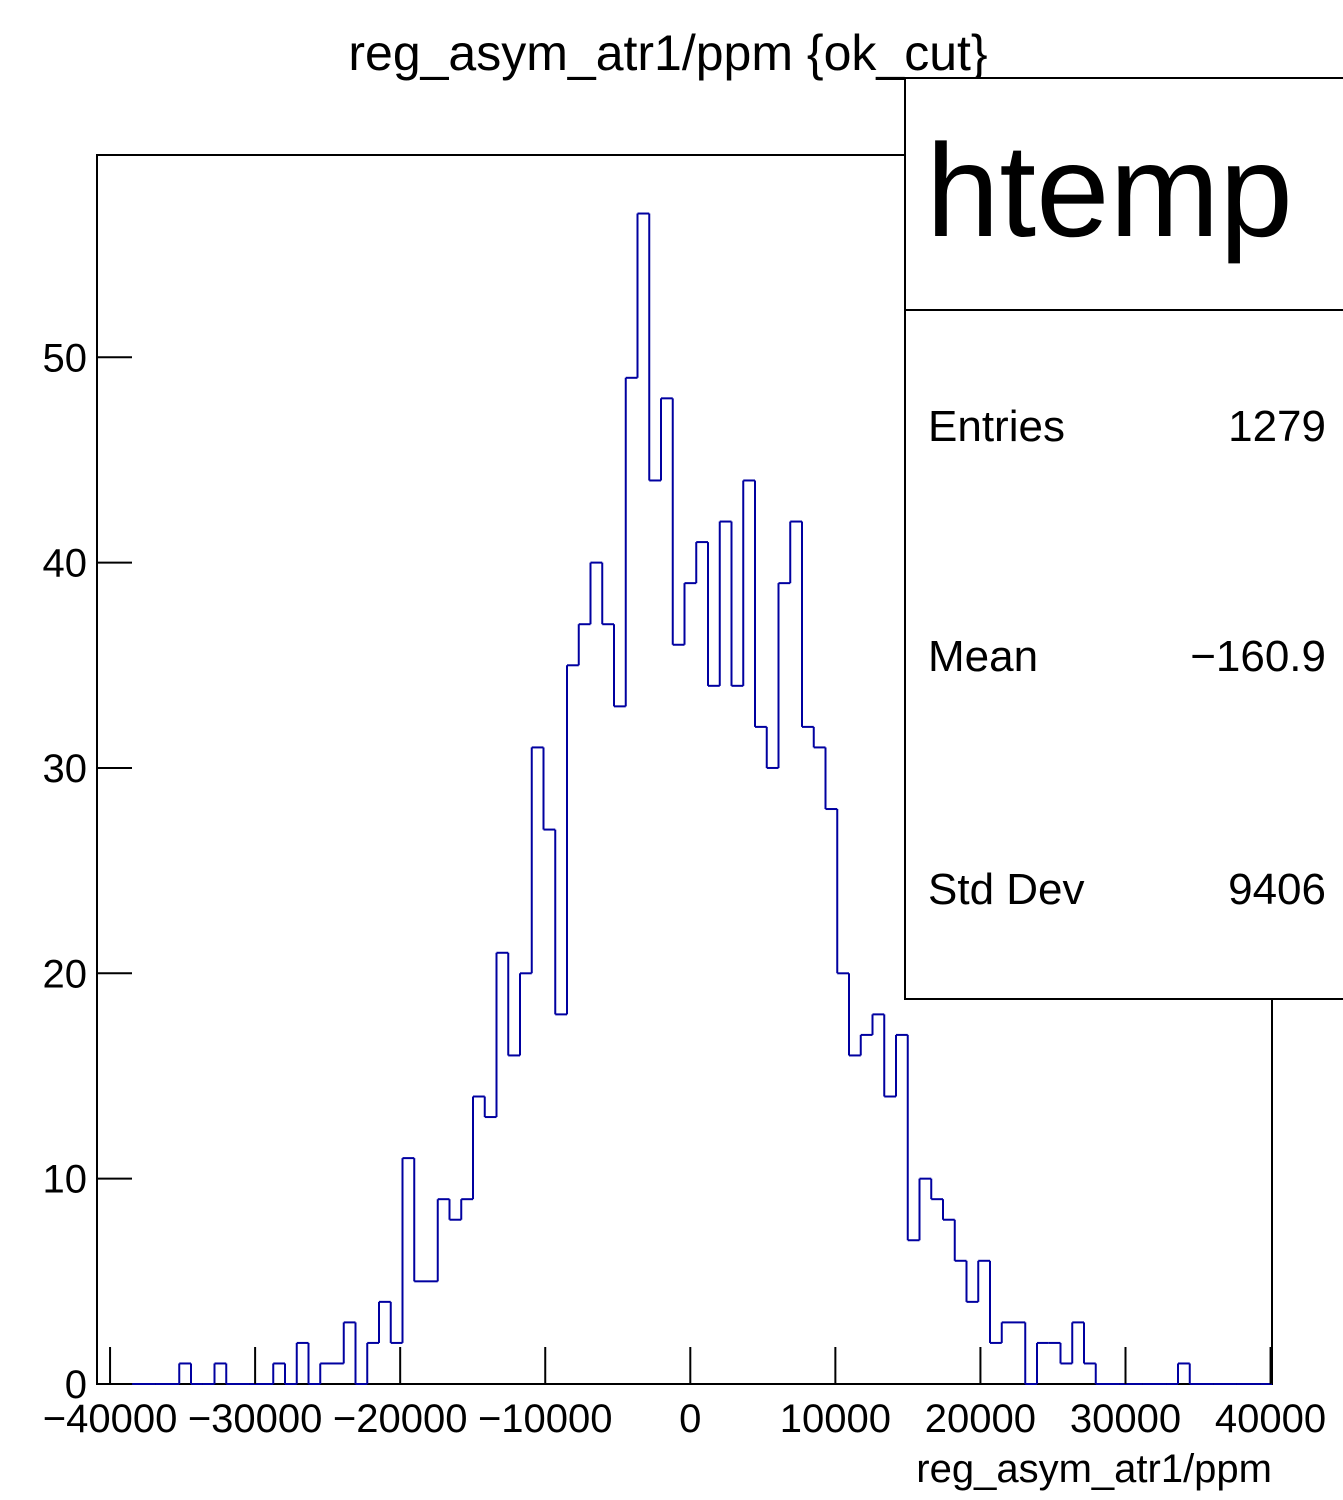 The width and height of the screenshot is (1343, 1500). Describe the element at coordinates (1006, 889) in the screenshot. I see `stats-label: Std Dev` at that location.